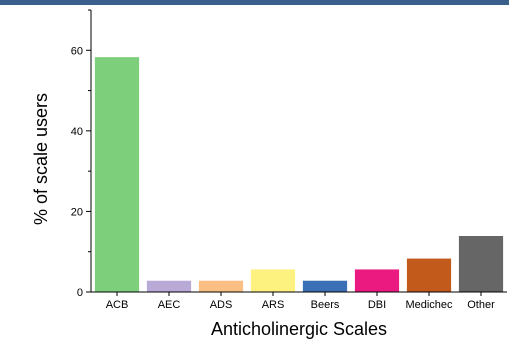 This screenshot has height=342, width=509. Describe the element at coordinates (221, 305) in the screenshot. I see `x-tick-label-ads: ADS` at that location.